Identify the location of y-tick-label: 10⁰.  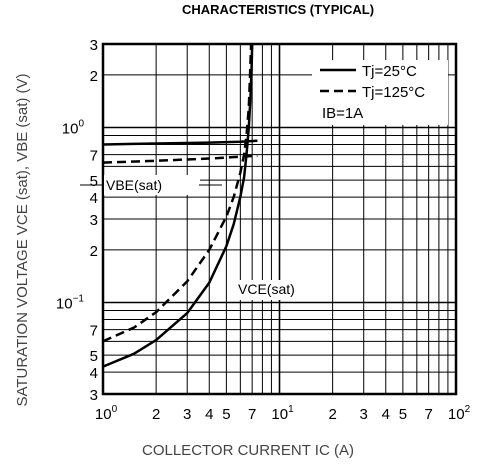
(73, 127).